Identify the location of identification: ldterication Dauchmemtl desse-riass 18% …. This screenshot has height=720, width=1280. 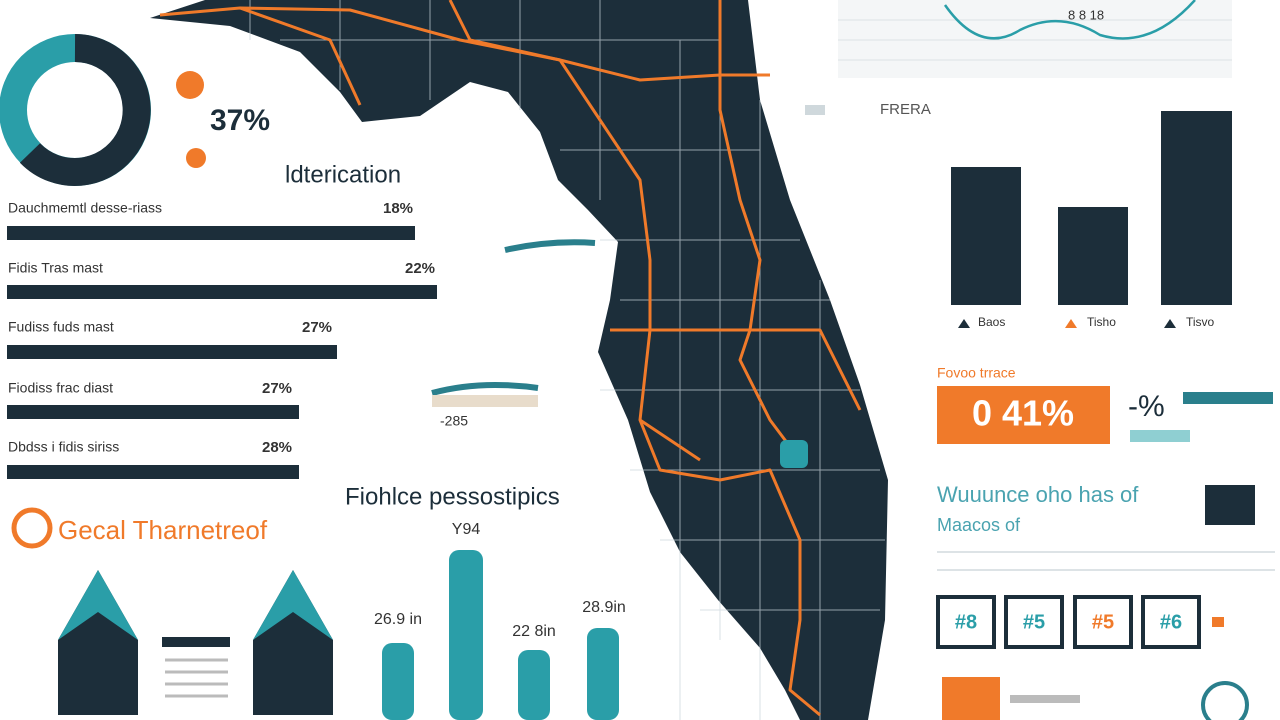
(222, 320).